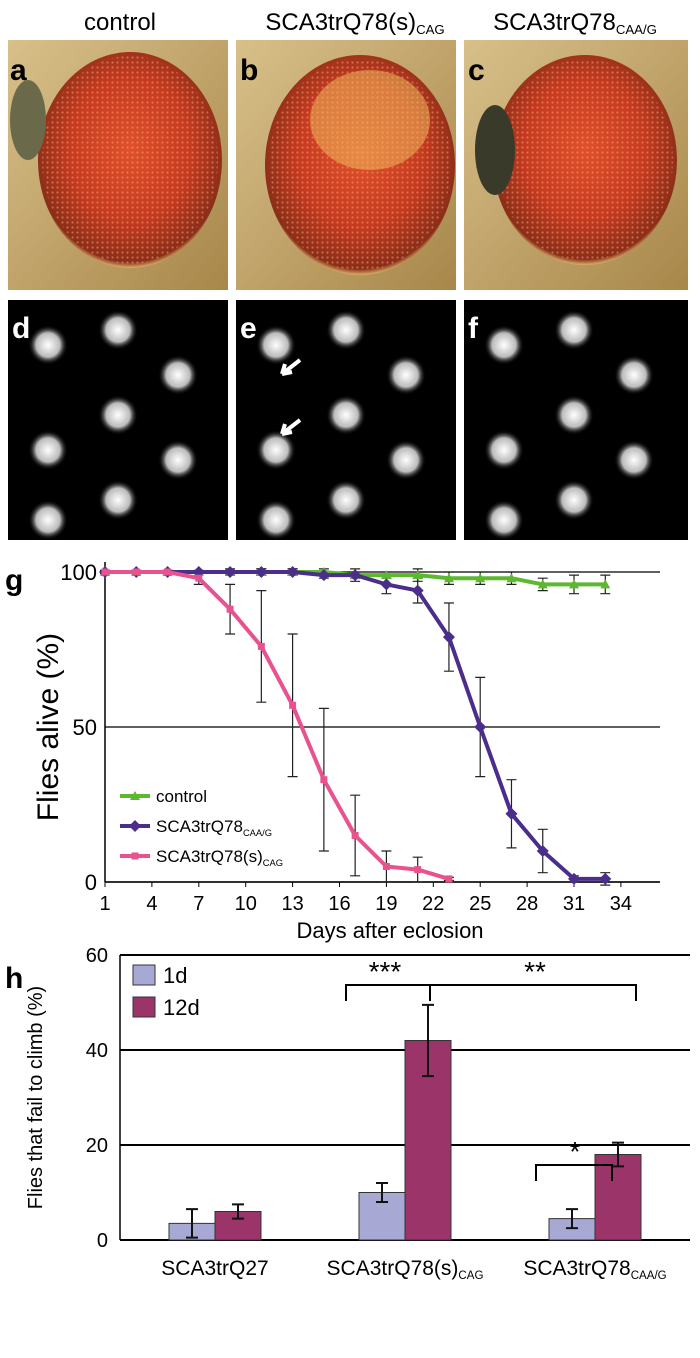 Image resolution: width=700 pixels, height=1358 pixels. What do you see at coordinates (102, 1241) in the screenshot?
I see `y-tick-label: 0` at bounding box center [102, 1241].